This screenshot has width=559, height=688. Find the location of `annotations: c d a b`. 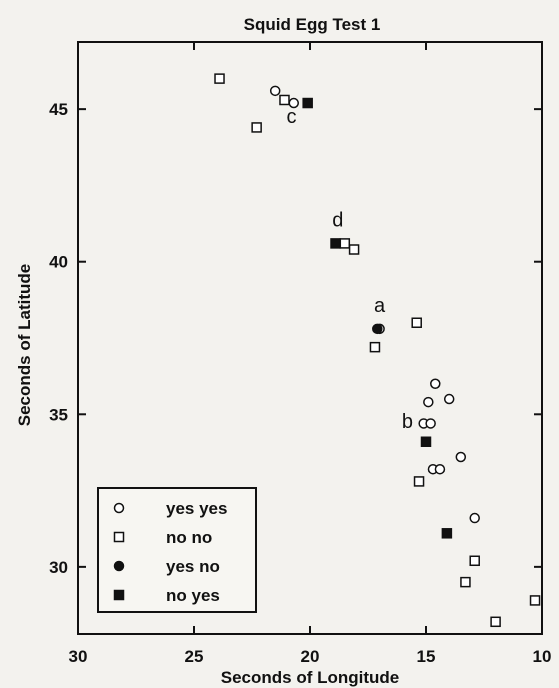

annotations: c d a b is located at coordinates (349, 269).